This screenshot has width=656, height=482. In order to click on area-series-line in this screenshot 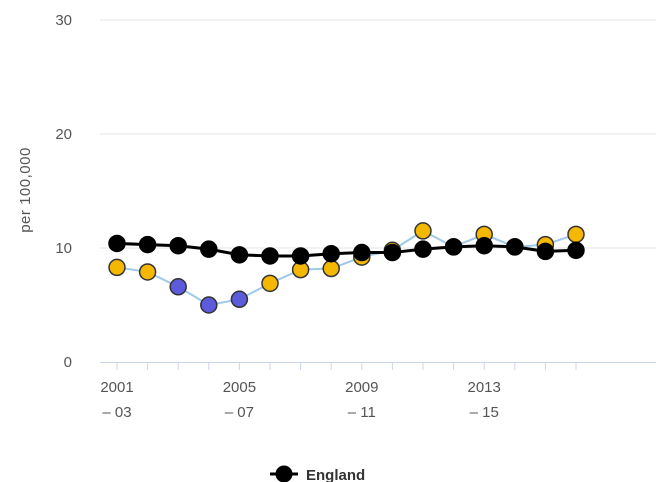, I will do `click(346, 267)`.